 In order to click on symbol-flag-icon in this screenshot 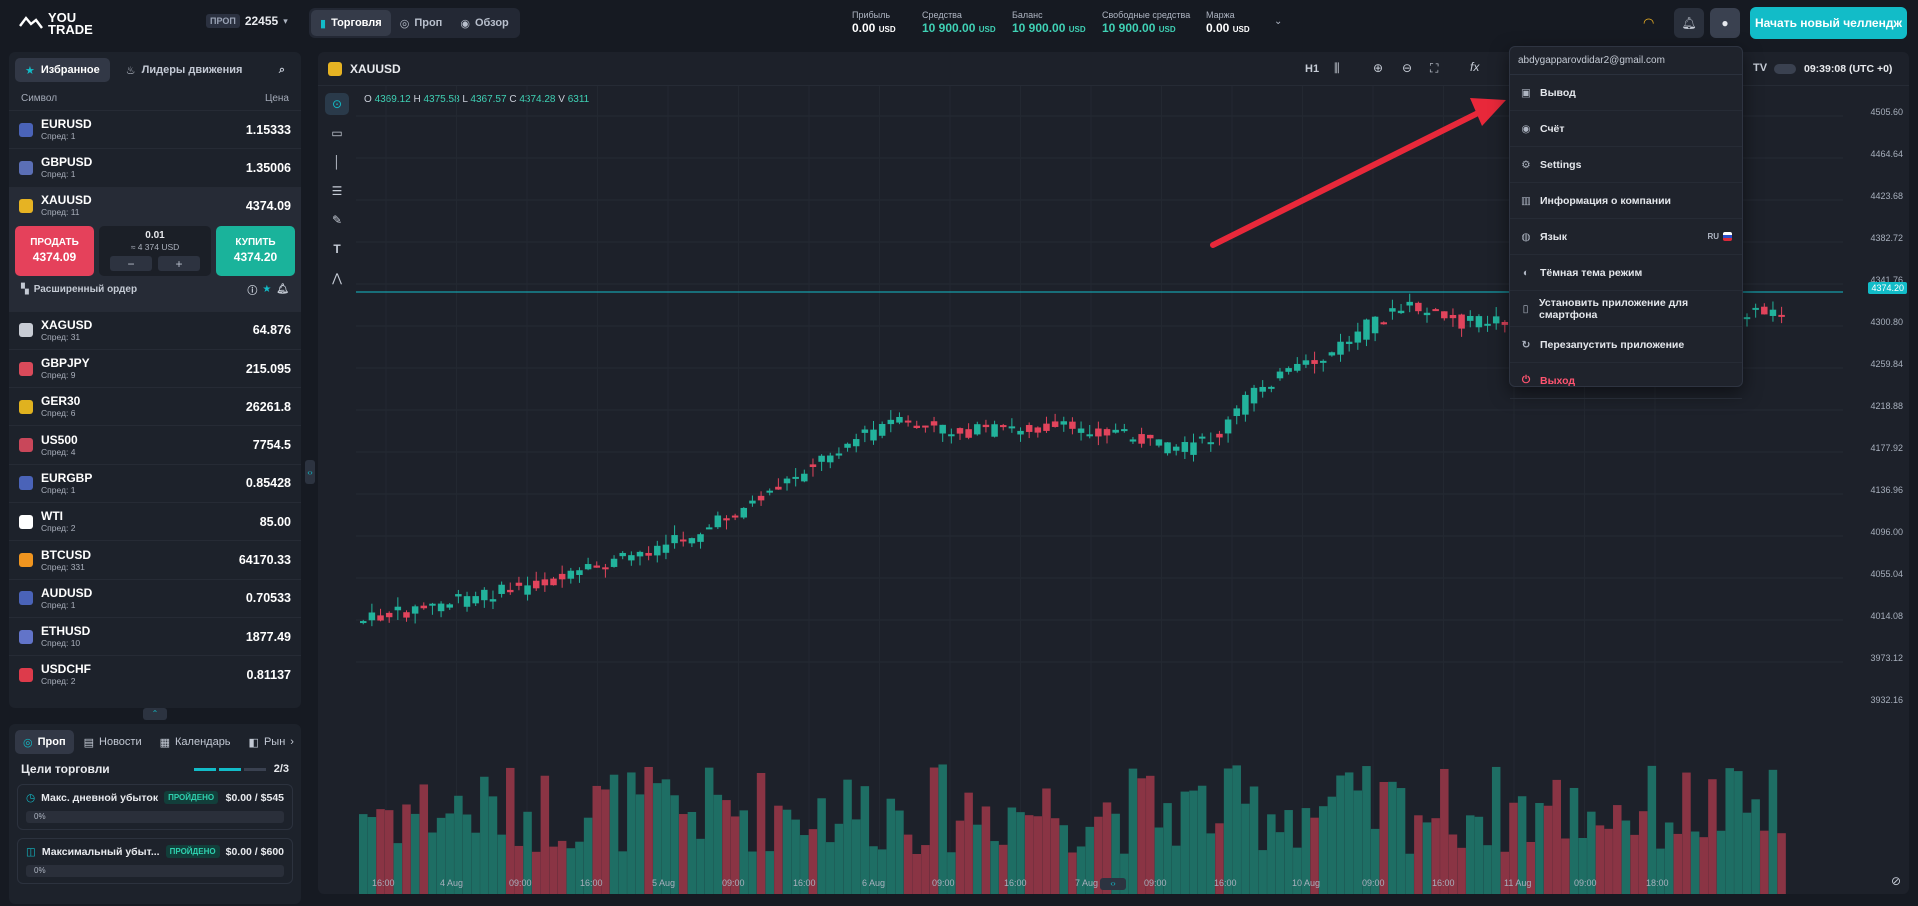, I will do `click(26, 560)`.